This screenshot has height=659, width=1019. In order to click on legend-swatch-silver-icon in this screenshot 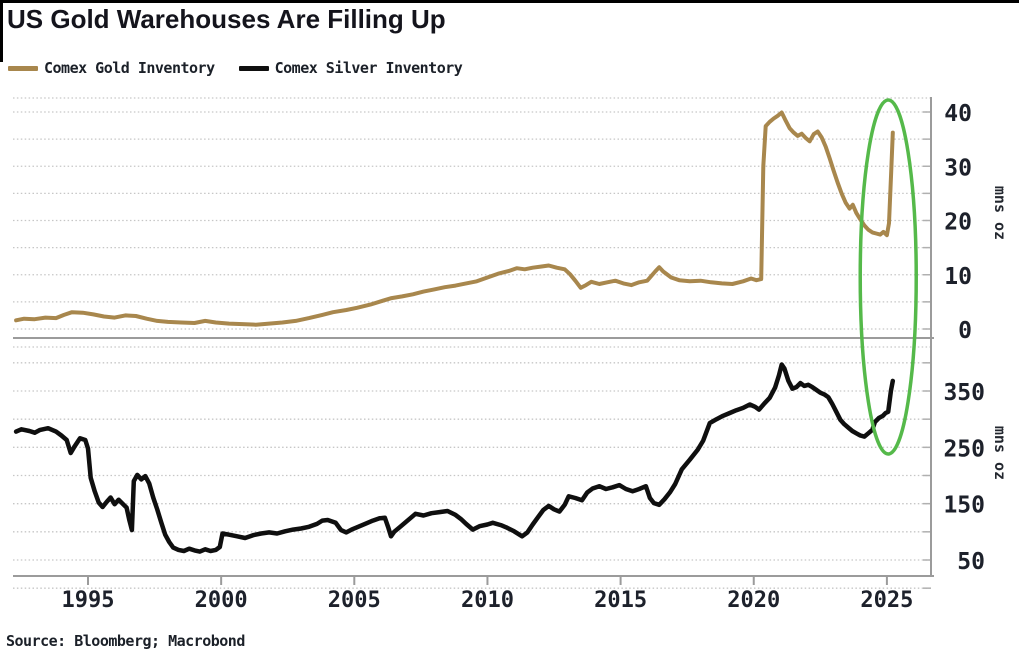, I will do `click(253, 68)`.